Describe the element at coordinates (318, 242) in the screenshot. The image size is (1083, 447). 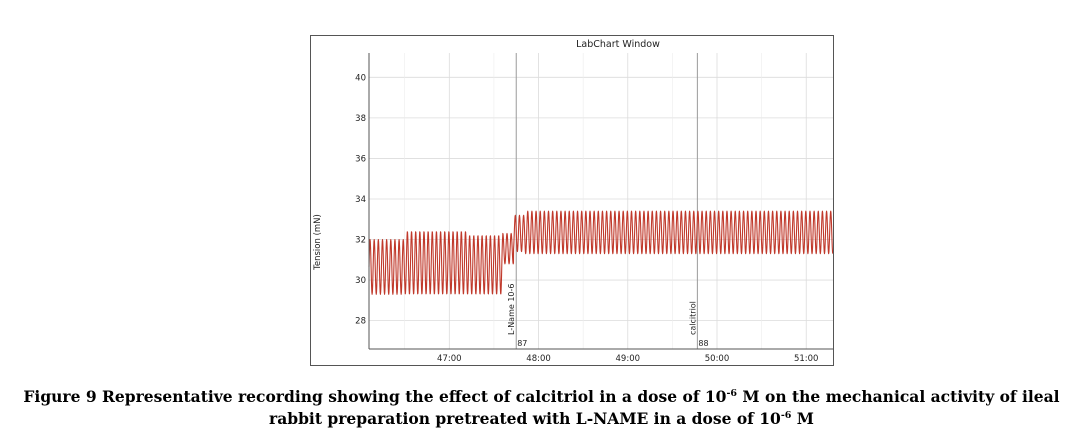
I see `y-axis-label: Tension (mN)` at that location.